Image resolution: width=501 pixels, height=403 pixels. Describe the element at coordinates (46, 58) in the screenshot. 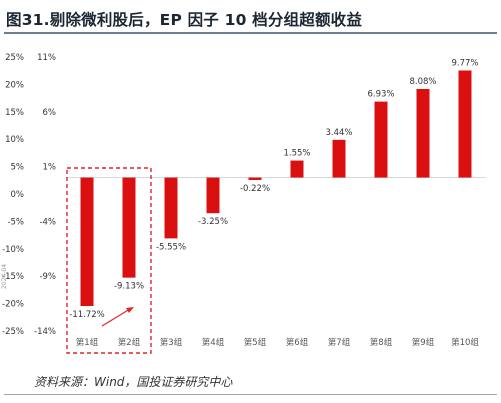

I see `inner-axis-tick-label: 11%` at that location.